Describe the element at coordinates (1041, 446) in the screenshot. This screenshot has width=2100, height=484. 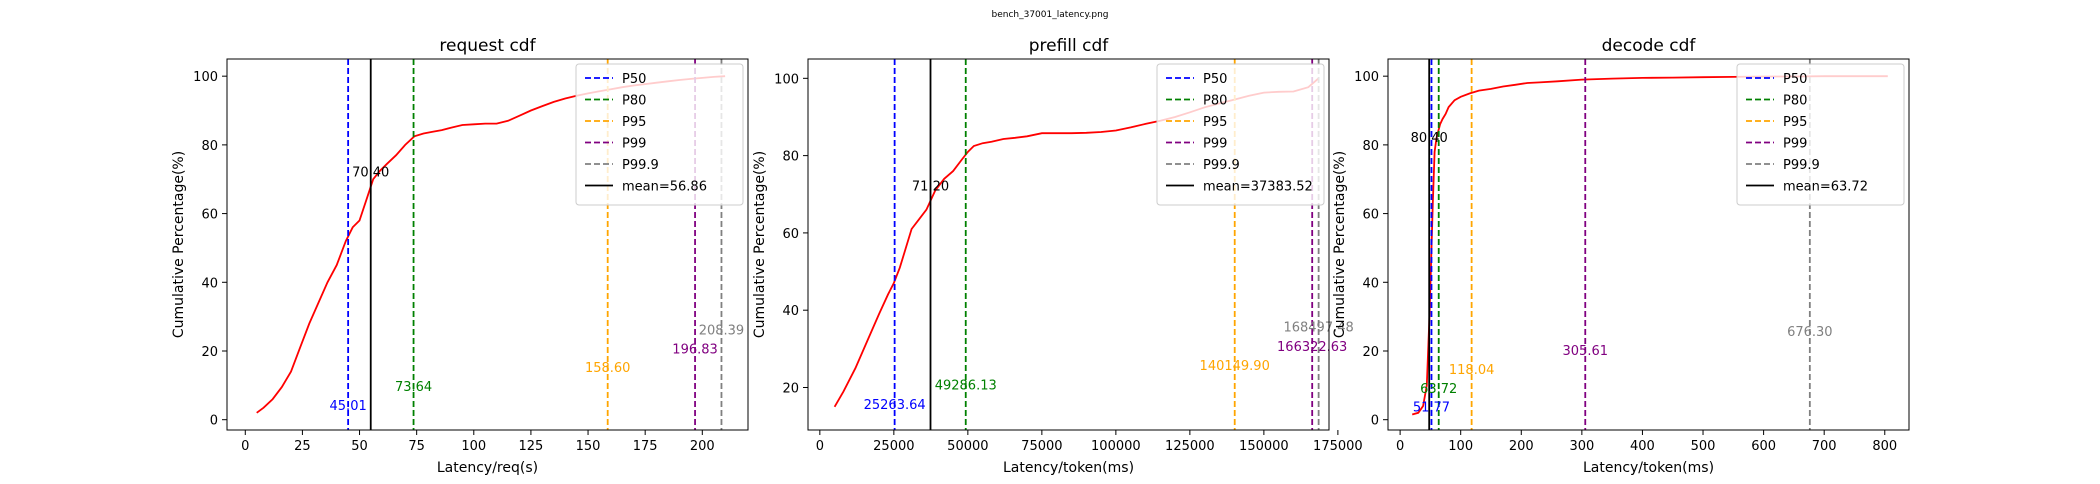
I see `x-tick-label: 75000` at that location.